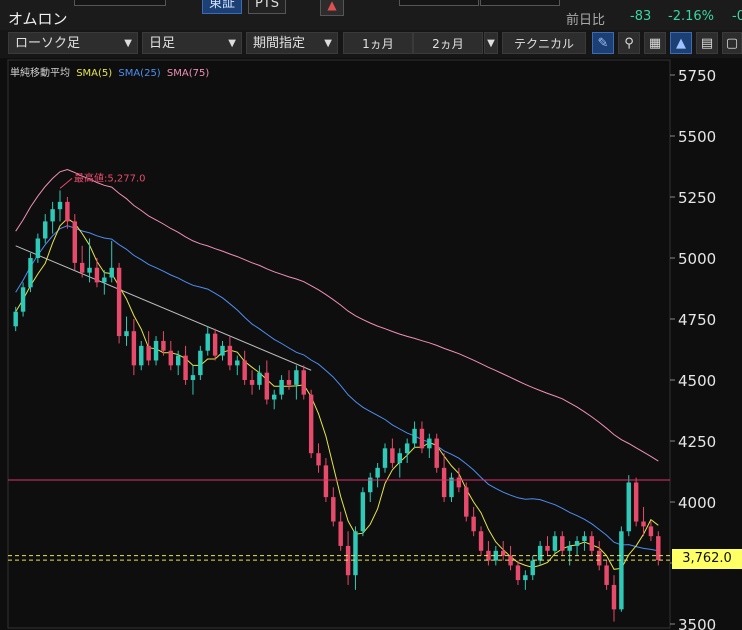  I want to click on range-1m-button: 1ヵ月, so click(378, 43).